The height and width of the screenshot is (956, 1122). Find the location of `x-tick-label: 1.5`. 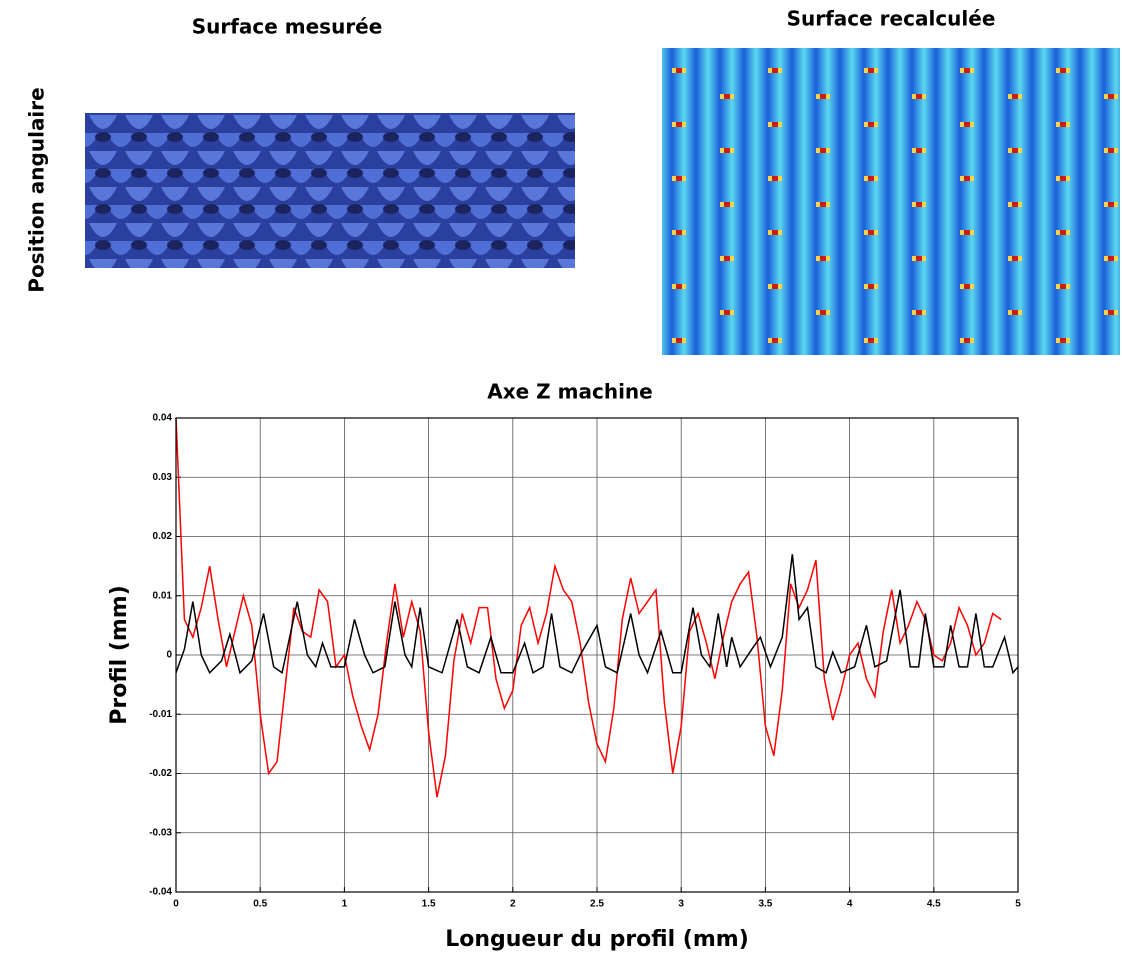

x-tick-label: 1.5 is located at coordinates (429, 904).